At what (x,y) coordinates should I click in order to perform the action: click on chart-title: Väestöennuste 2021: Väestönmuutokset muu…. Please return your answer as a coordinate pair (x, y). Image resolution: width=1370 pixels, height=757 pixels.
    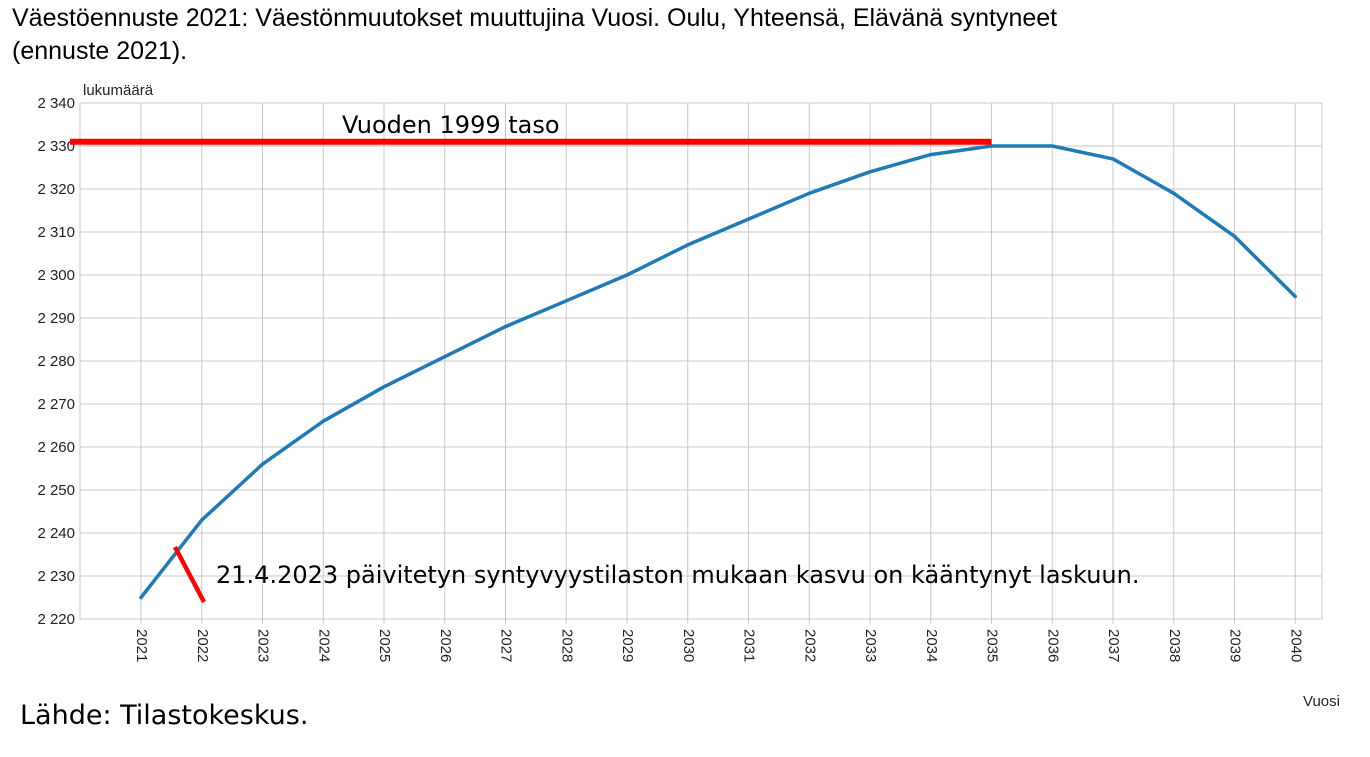
    Looking at the image, I should click on (682, 35).